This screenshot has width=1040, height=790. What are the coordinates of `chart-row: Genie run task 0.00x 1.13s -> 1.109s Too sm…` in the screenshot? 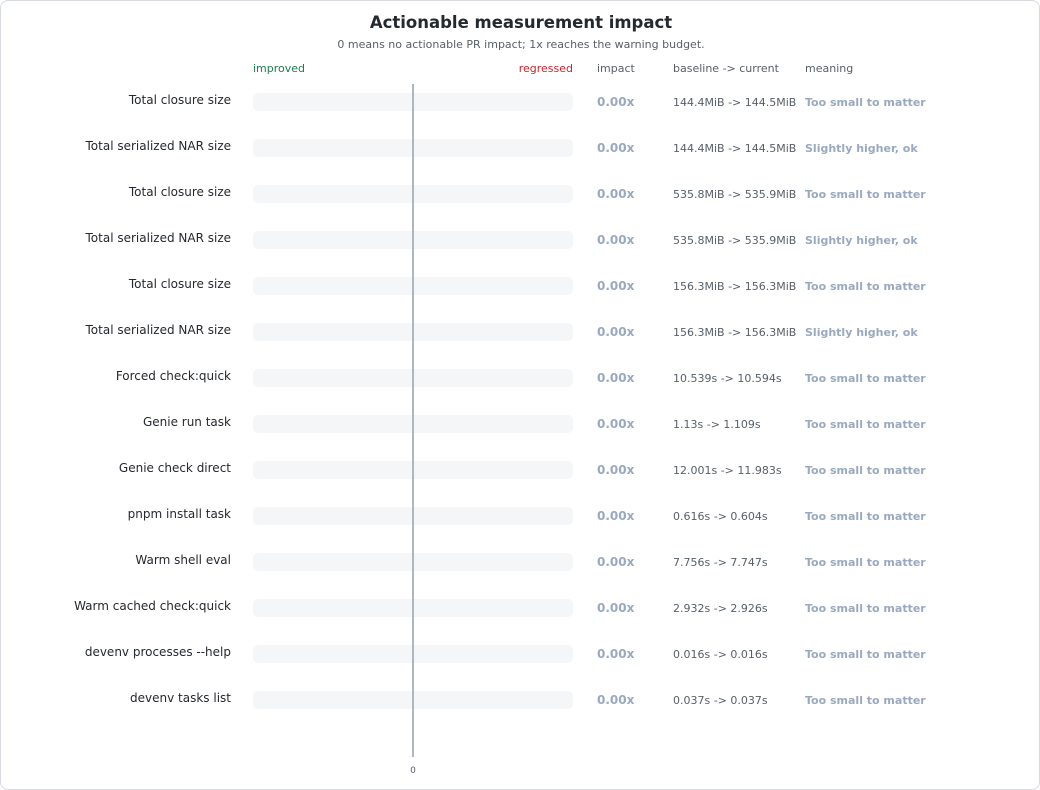 It's located at (520, 424).